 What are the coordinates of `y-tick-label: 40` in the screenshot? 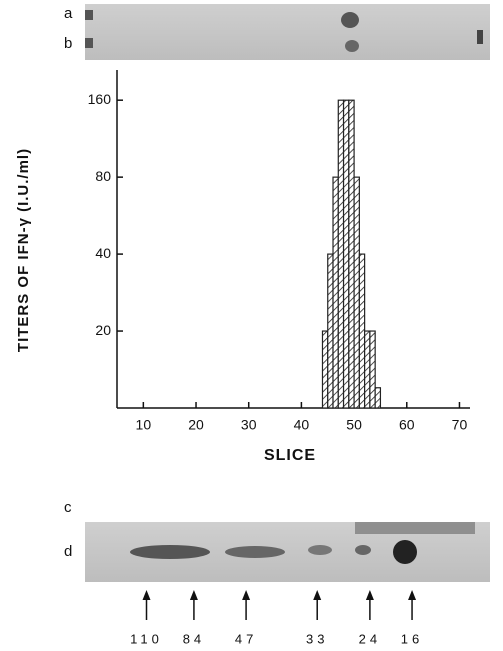 It's located at (103, 253).